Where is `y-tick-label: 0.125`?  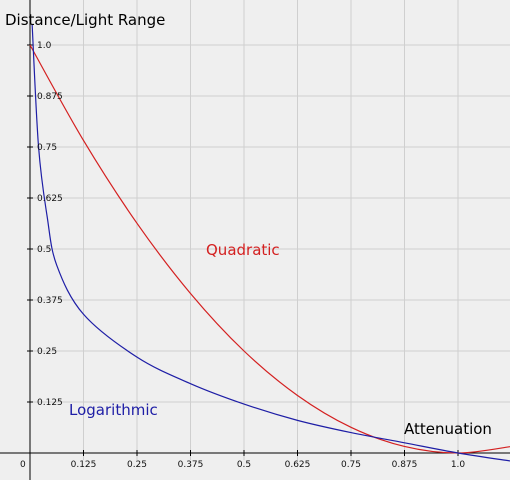 y-tick-label: 0.125 is located at coordinates (50, 403).